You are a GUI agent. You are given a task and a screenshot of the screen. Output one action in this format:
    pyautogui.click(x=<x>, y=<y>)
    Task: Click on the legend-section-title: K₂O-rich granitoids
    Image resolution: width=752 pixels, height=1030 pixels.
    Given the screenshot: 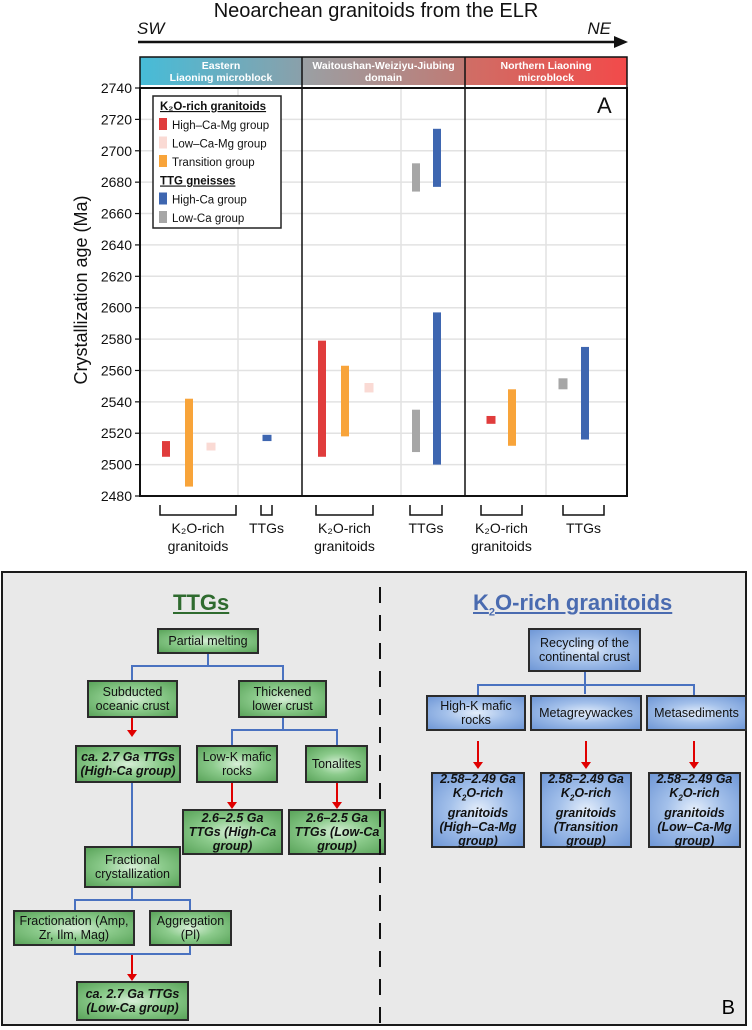 What is the action you would take?
    pyautogui.click(x=213, y=107)
    